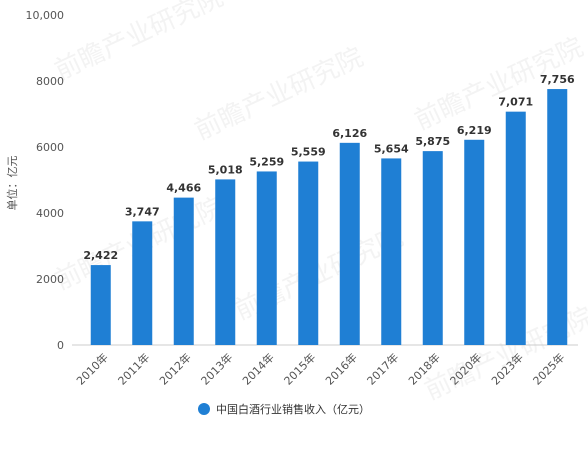 The width and height of the screenshot is (588, 449). Describe the element at coordinates (382, 368) in the screenshot. I see `x-tick-label: 2017年` at that location.